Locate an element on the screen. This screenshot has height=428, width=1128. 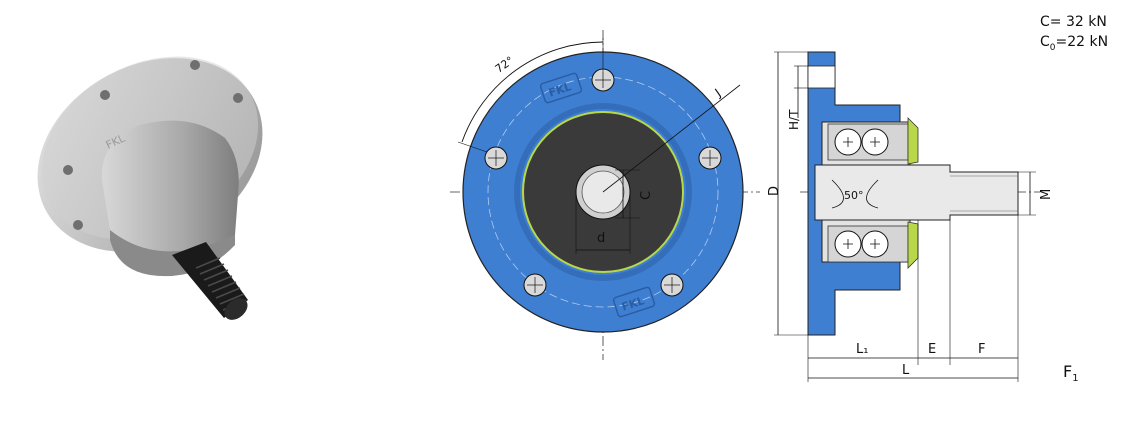
dim-l1-label: L₁ is located at coordinates (862, 349).